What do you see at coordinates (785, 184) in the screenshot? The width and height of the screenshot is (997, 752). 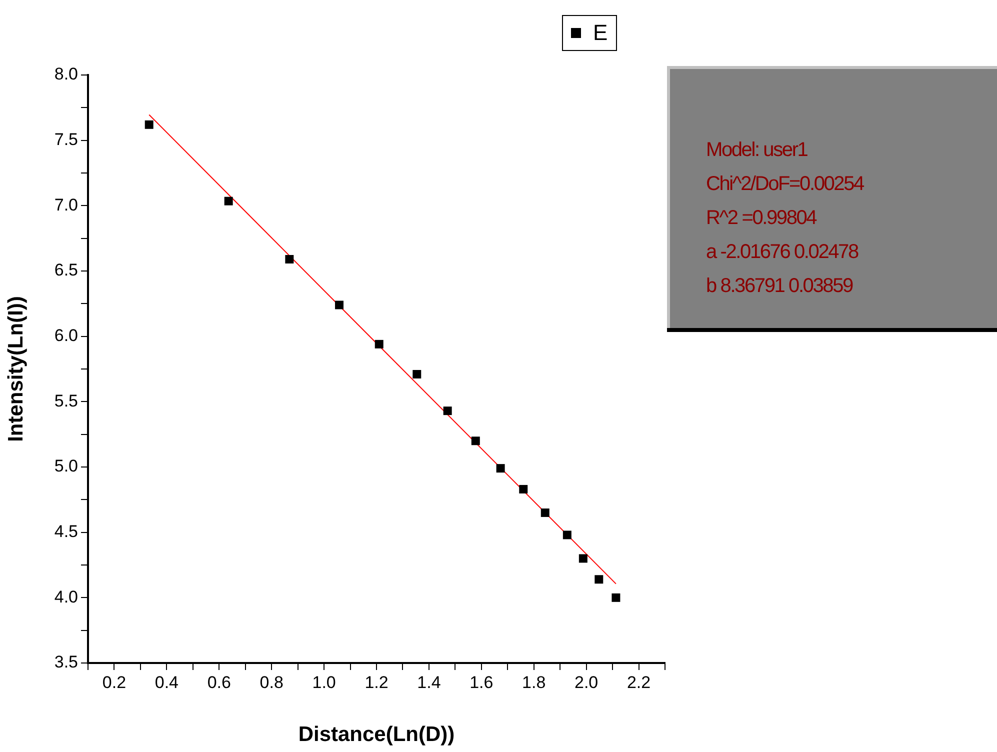 I see `text: Chi^2/DoF=0.00254` at bounding box center [785, 184].